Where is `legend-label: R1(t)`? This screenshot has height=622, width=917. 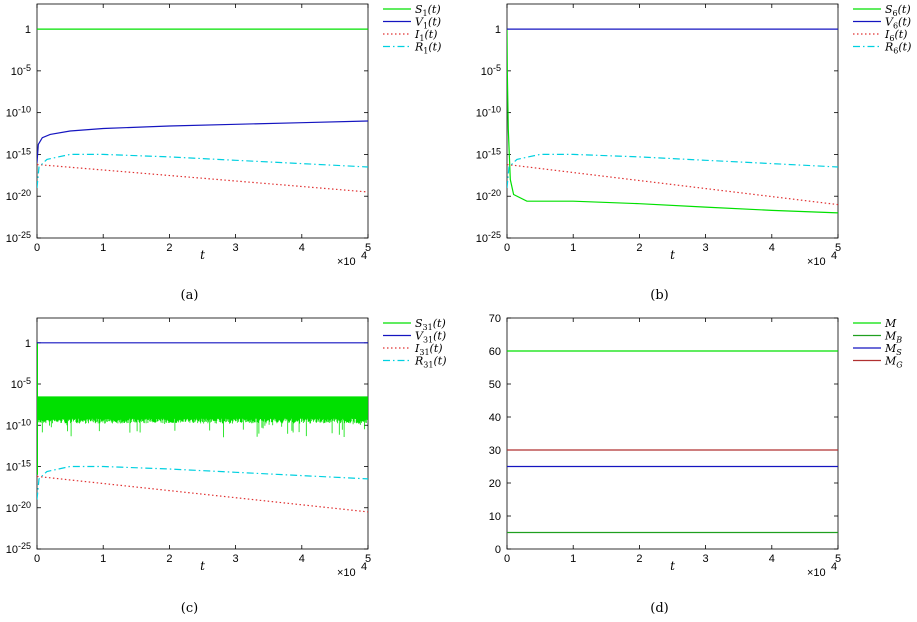 legend-label: R1(t) is located at coordinates (427, 48).